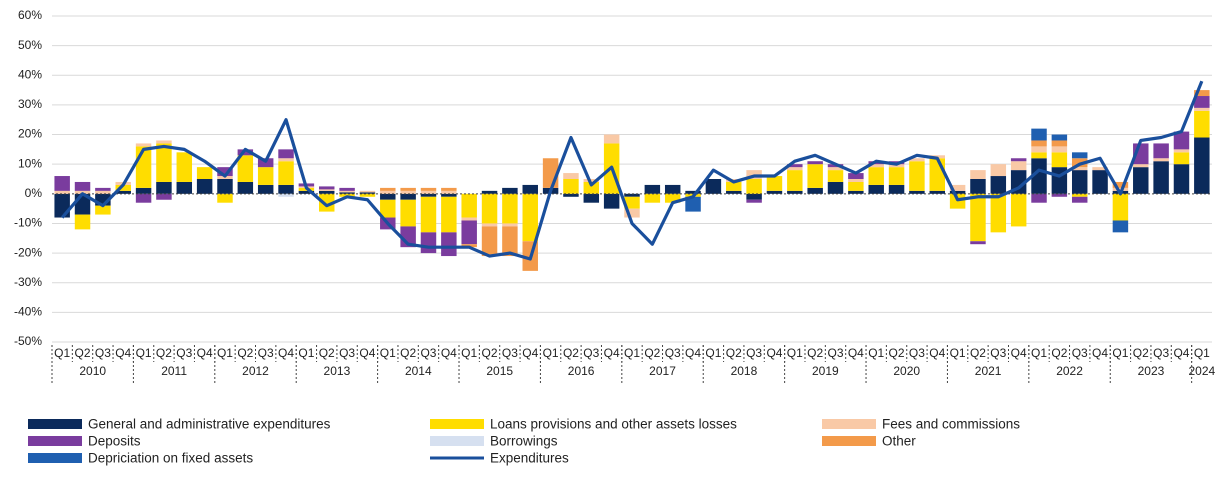  What do you see at coordinates (744, 371) in the screenshot?
I see `year-label: 2018` at bounding box center [744, 371].